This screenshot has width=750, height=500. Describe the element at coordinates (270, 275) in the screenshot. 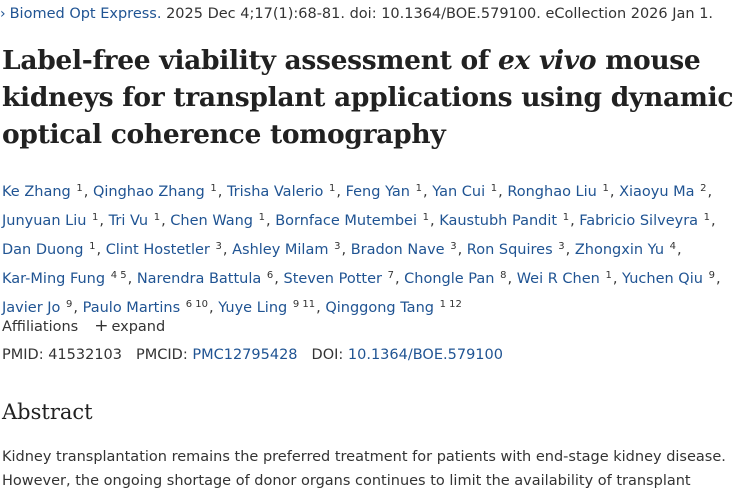

I see `author-affiliation-number: 6` at that location.